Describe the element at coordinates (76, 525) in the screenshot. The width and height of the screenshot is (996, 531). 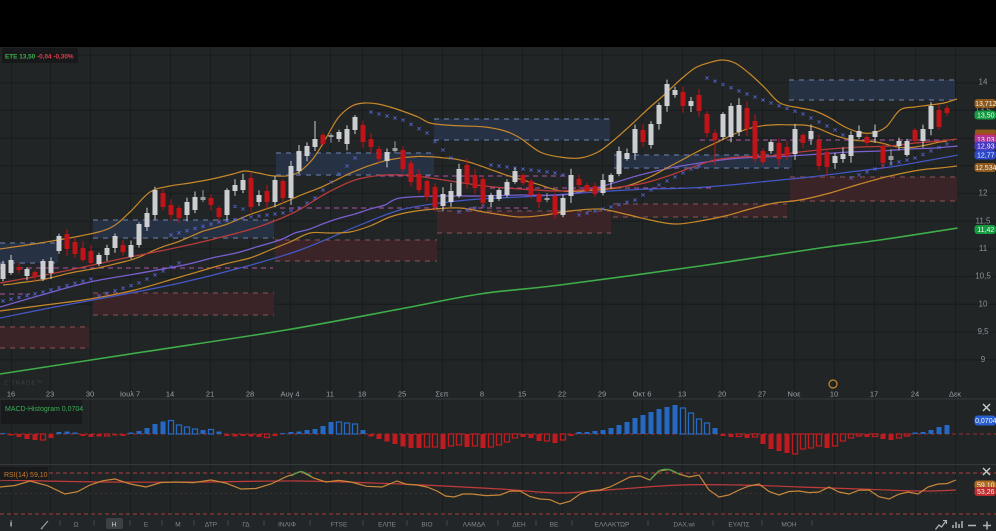
I see `svg-text: Ω` at that location.